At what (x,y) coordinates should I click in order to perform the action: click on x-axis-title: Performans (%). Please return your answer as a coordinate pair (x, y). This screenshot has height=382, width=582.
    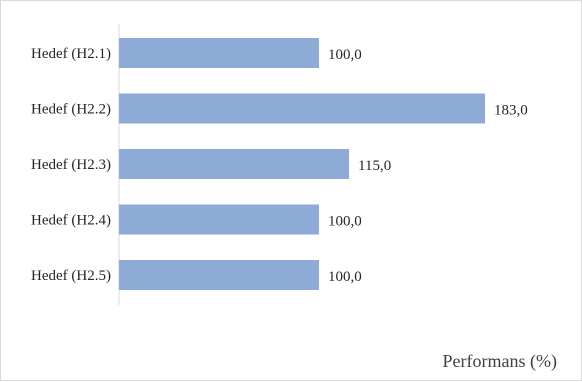
    Looking at the image, I should click on (500, 361).